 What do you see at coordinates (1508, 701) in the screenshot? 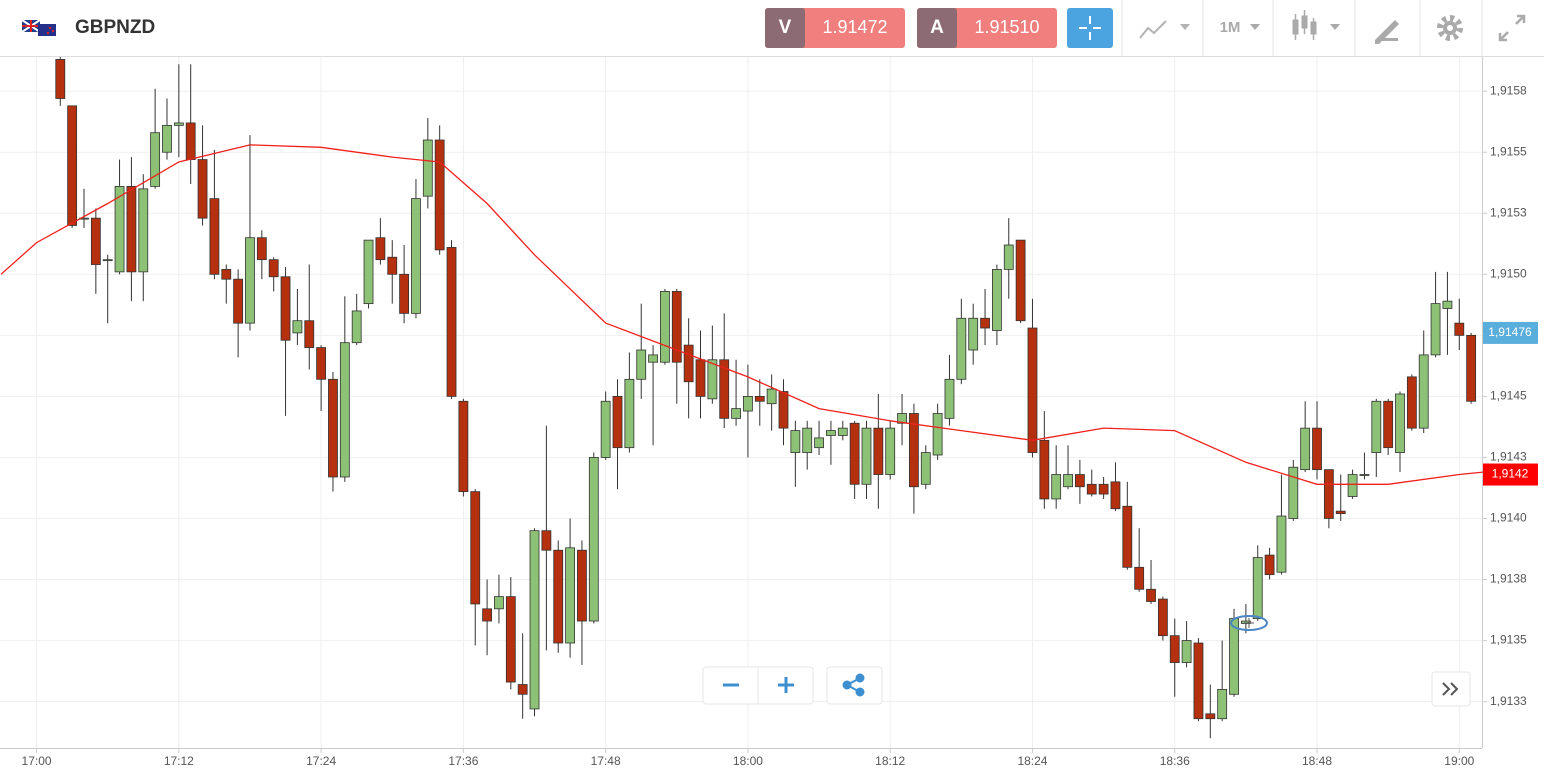
I see `y-tick-label: 1,9133` at bounding box center [1508, 701].